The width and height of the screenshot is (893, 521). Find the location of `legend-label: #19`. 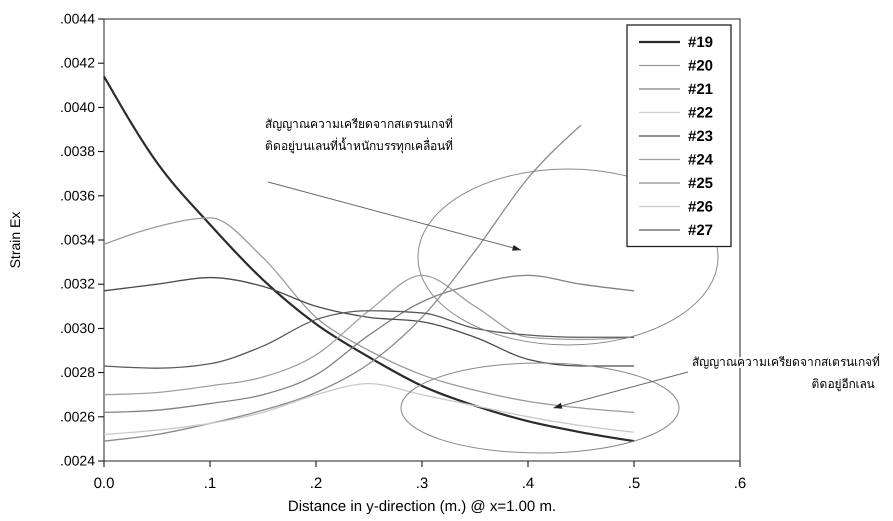

legend-label: #19 is located at coordinates (701, 42).